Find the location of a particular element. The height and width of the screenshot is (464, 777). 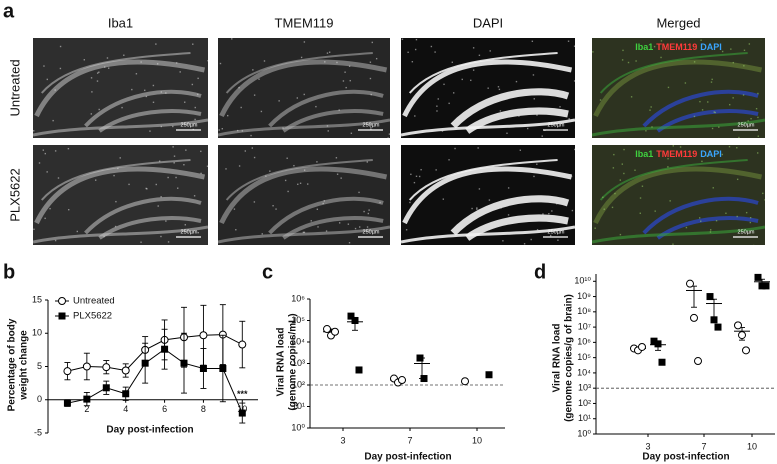

merged-legend-entry: Iba1 is located at coordinates (644, 47).